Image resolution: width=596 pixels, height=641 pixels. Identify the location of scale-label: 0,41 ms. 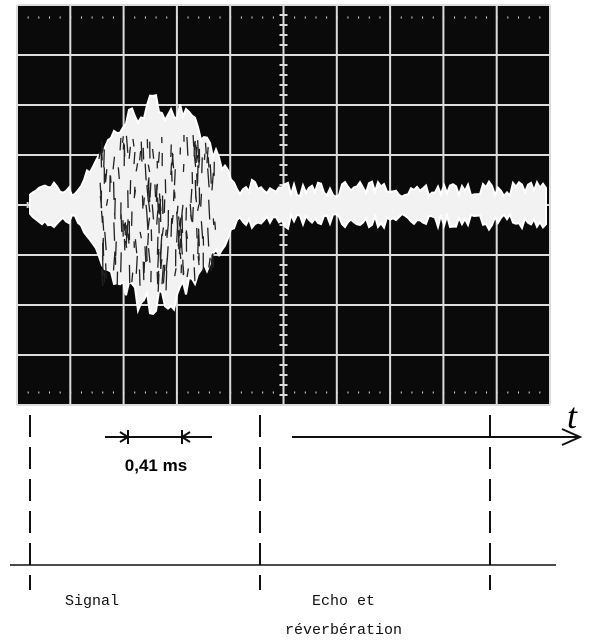
(156, 465).